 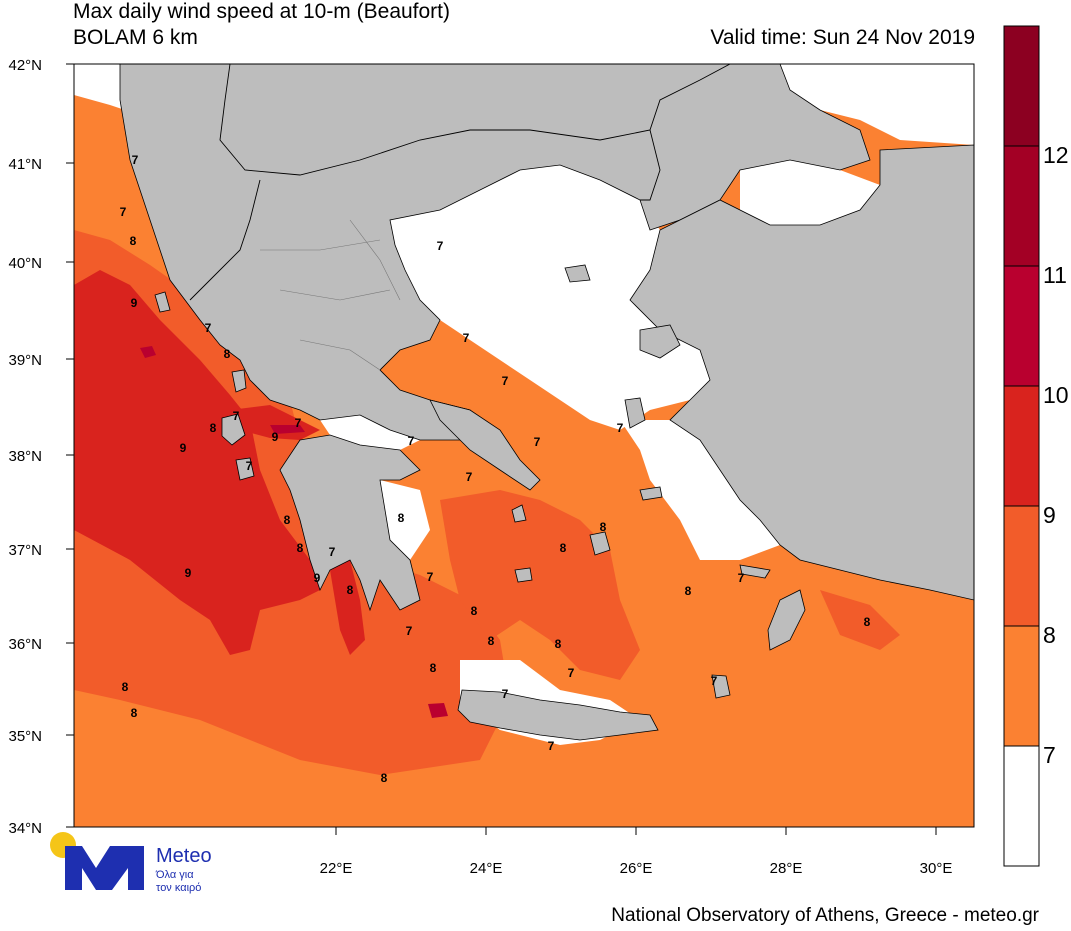 I want to click on logo-tagline-line2: τον καιρό, so click(x=178, y=888).